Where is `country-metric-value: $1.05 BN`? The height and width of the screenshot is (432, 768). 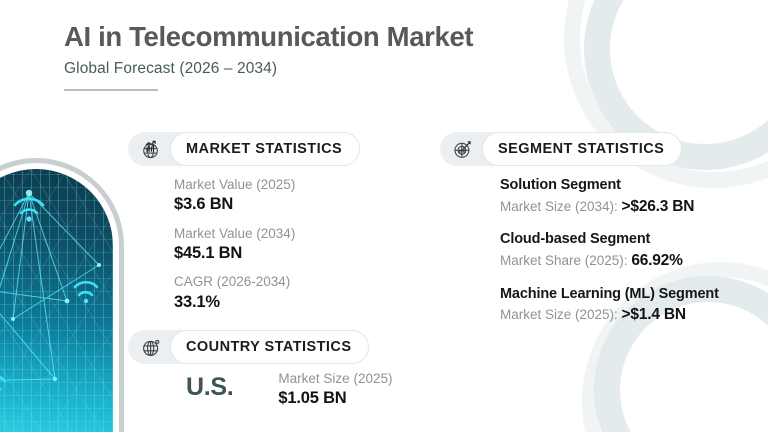 country-metric-value: $1.05 BN is located at coordinates (312, 398).